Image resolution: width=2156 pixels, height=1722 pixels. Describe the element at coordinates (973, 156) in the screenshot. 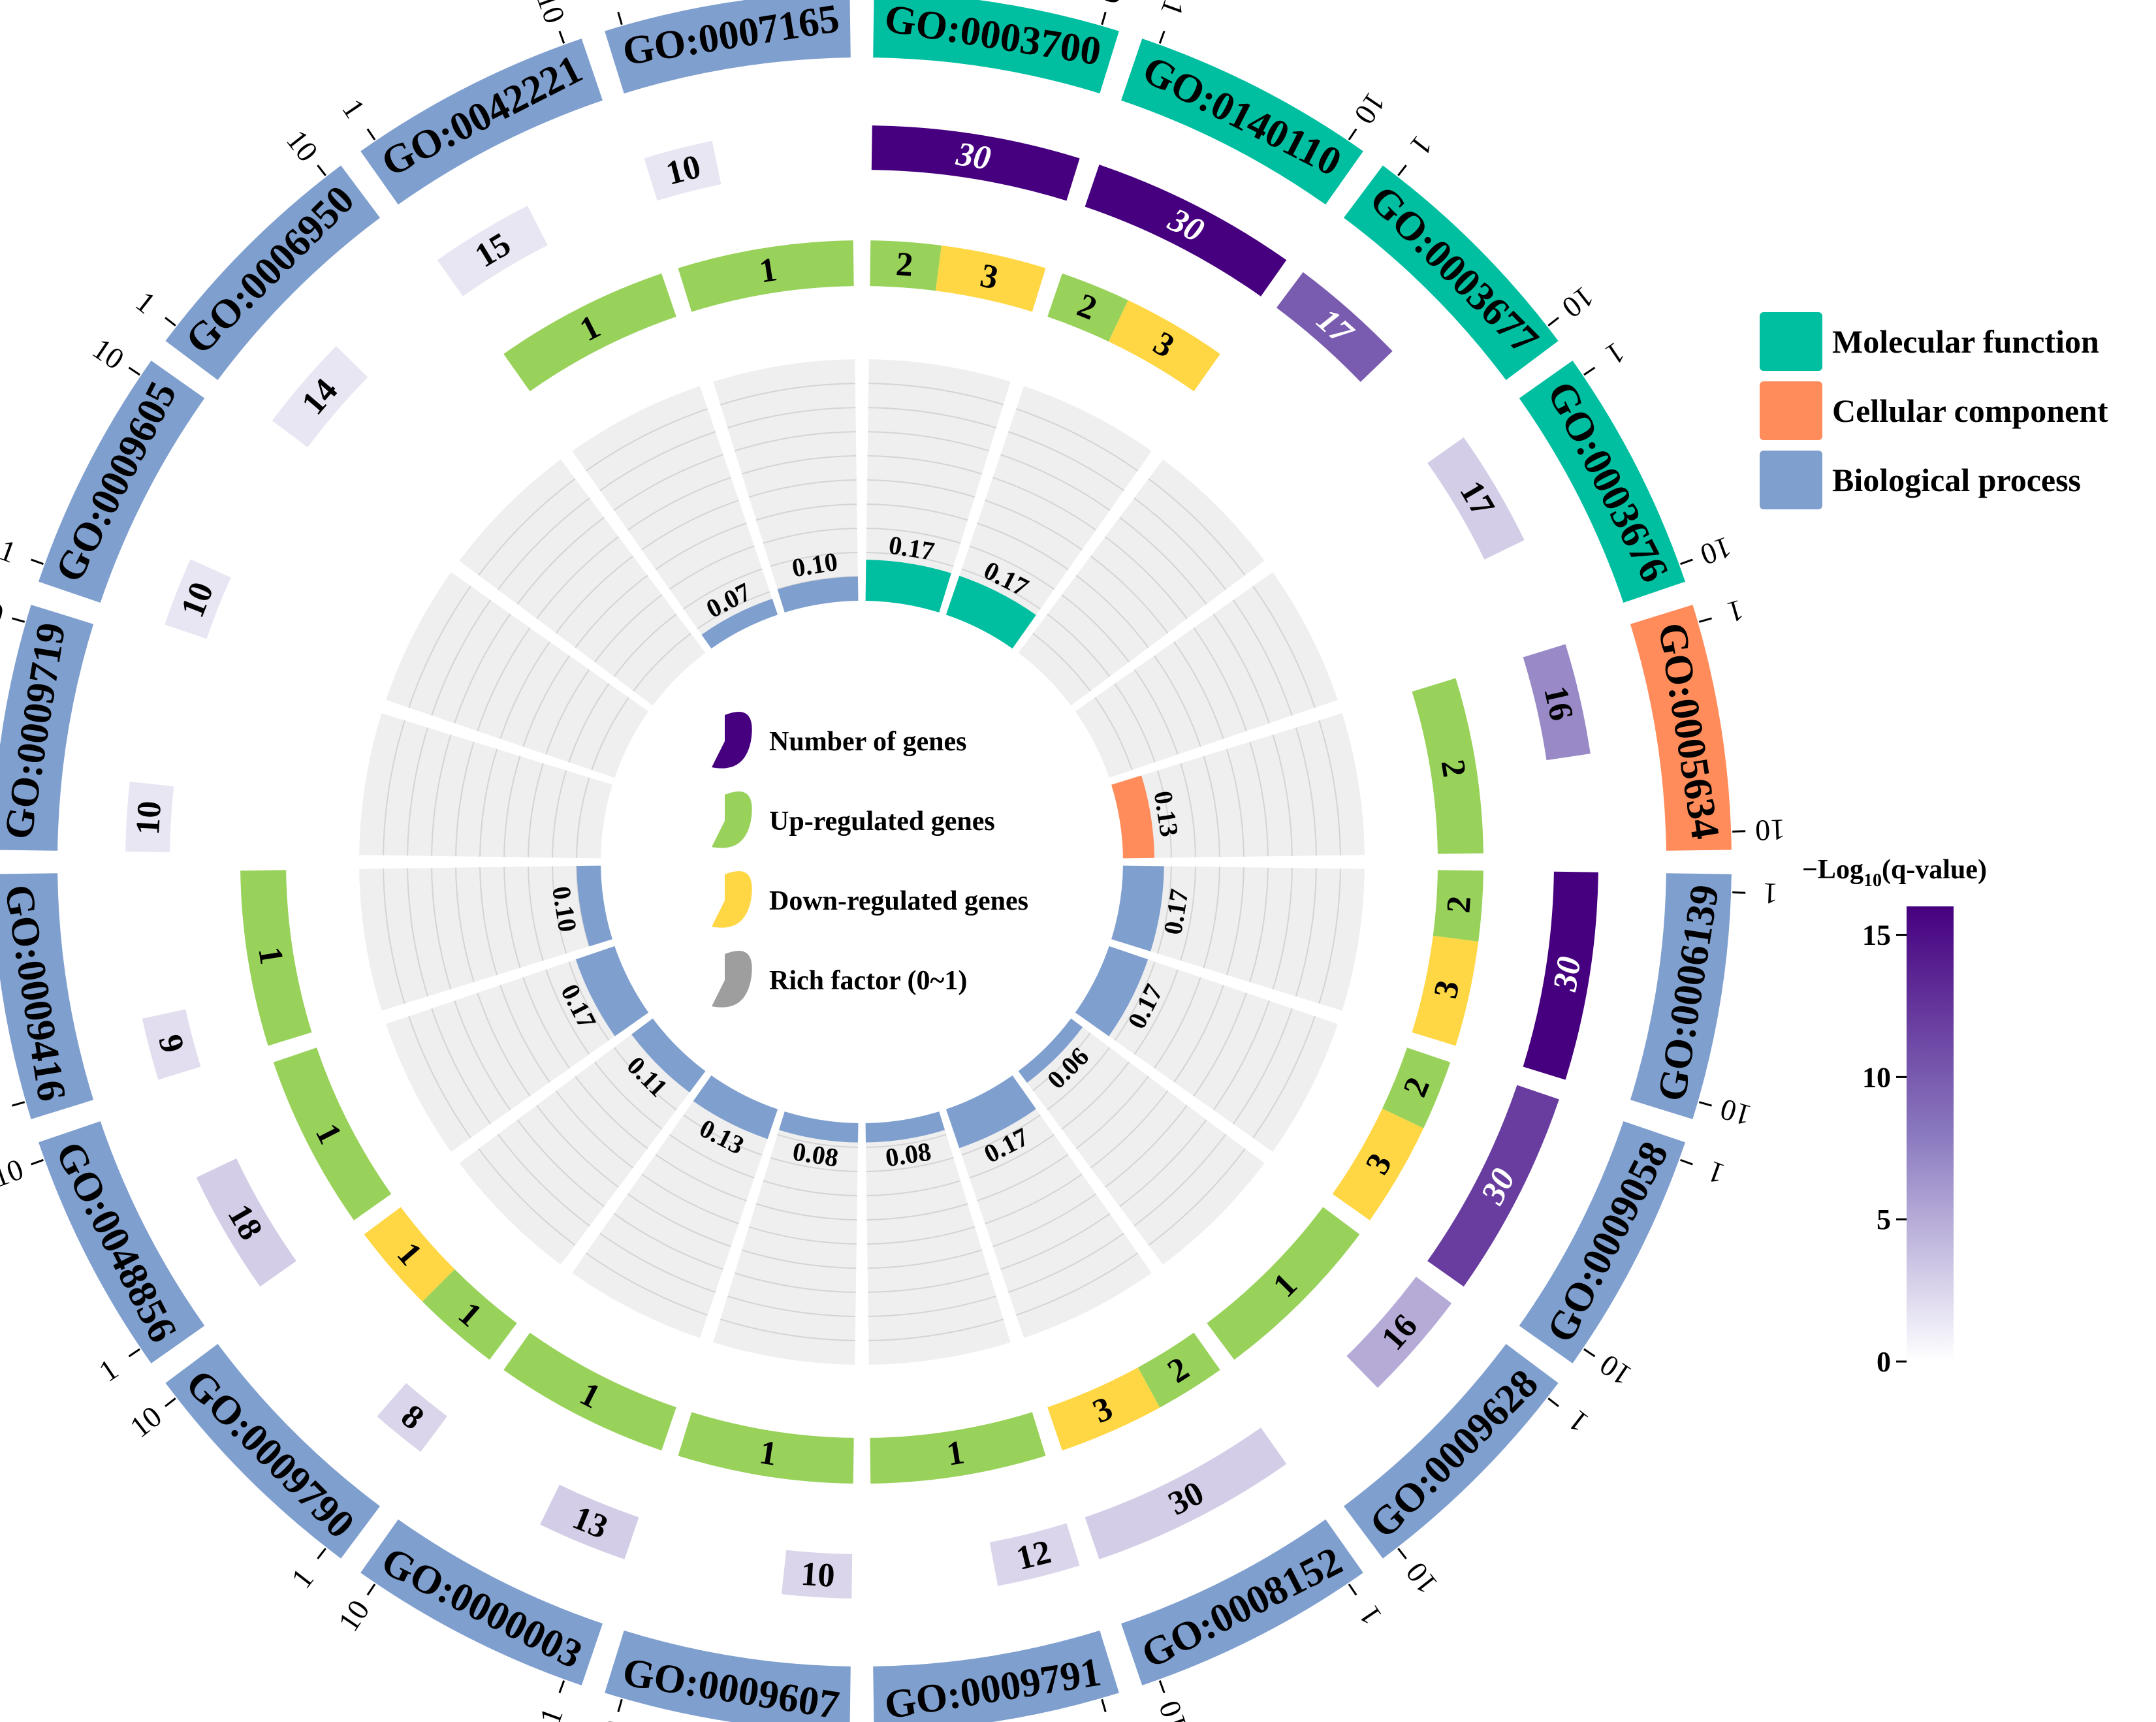

I see `gene-count-label: 30` at that location.